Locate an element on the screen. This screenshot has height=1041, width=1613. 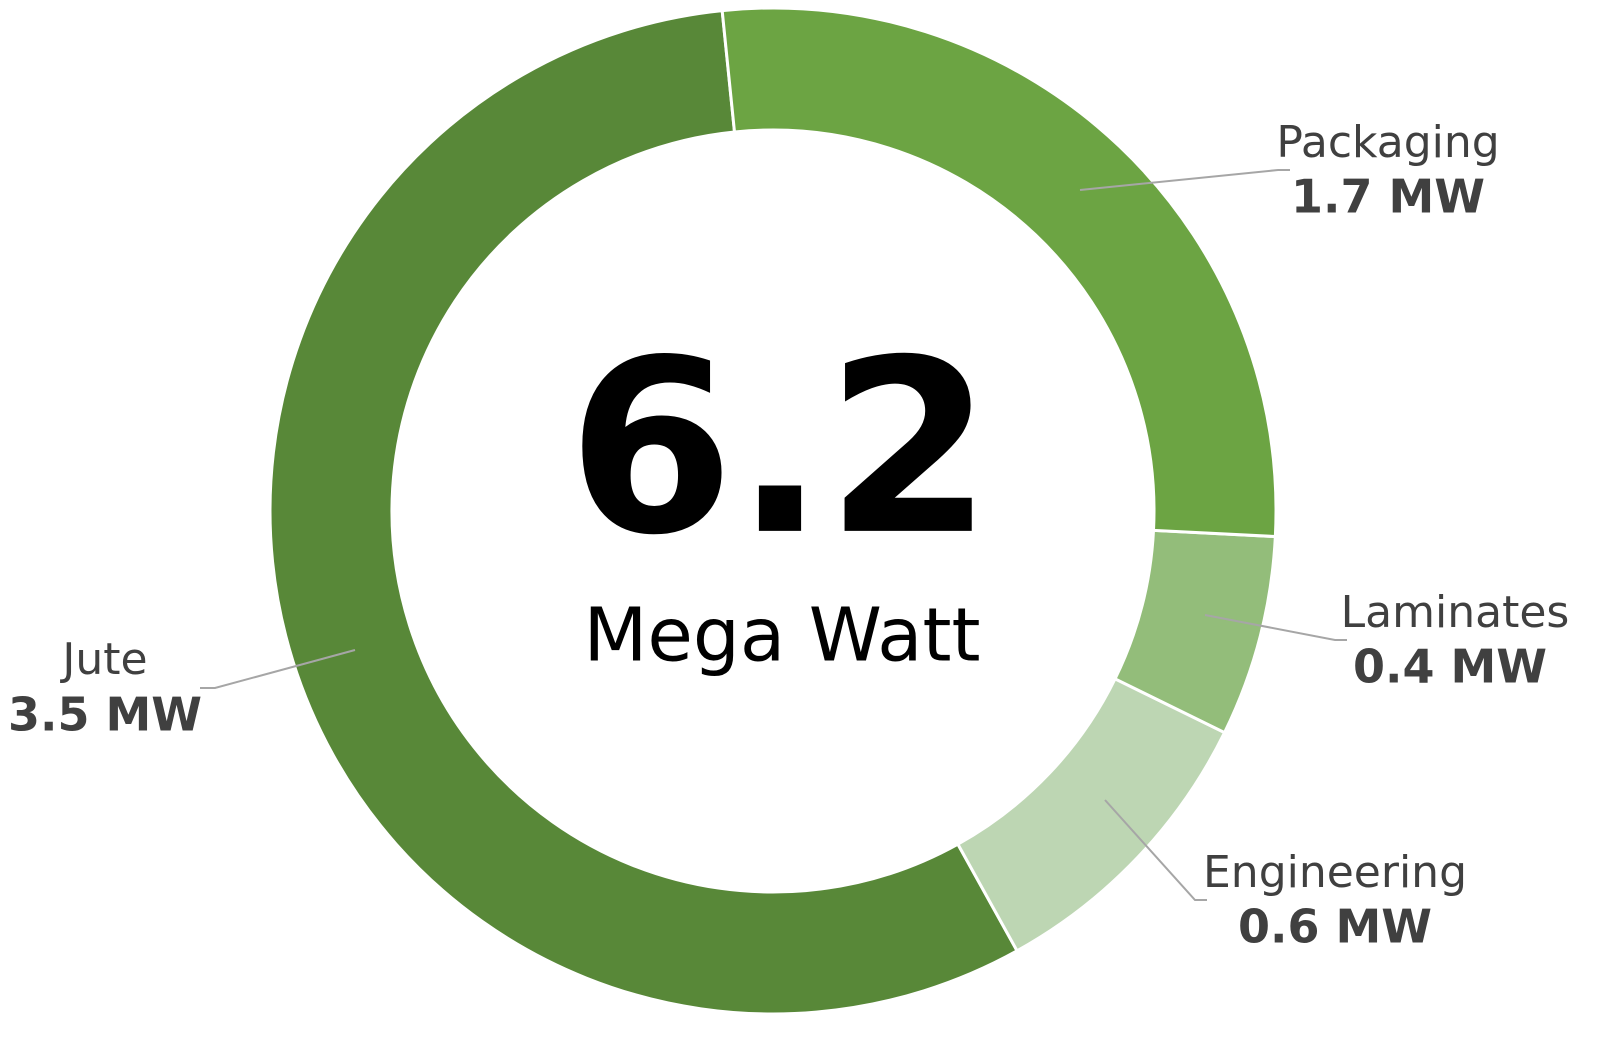
segment-name: Engineering is located at coordinates (1335, 872).